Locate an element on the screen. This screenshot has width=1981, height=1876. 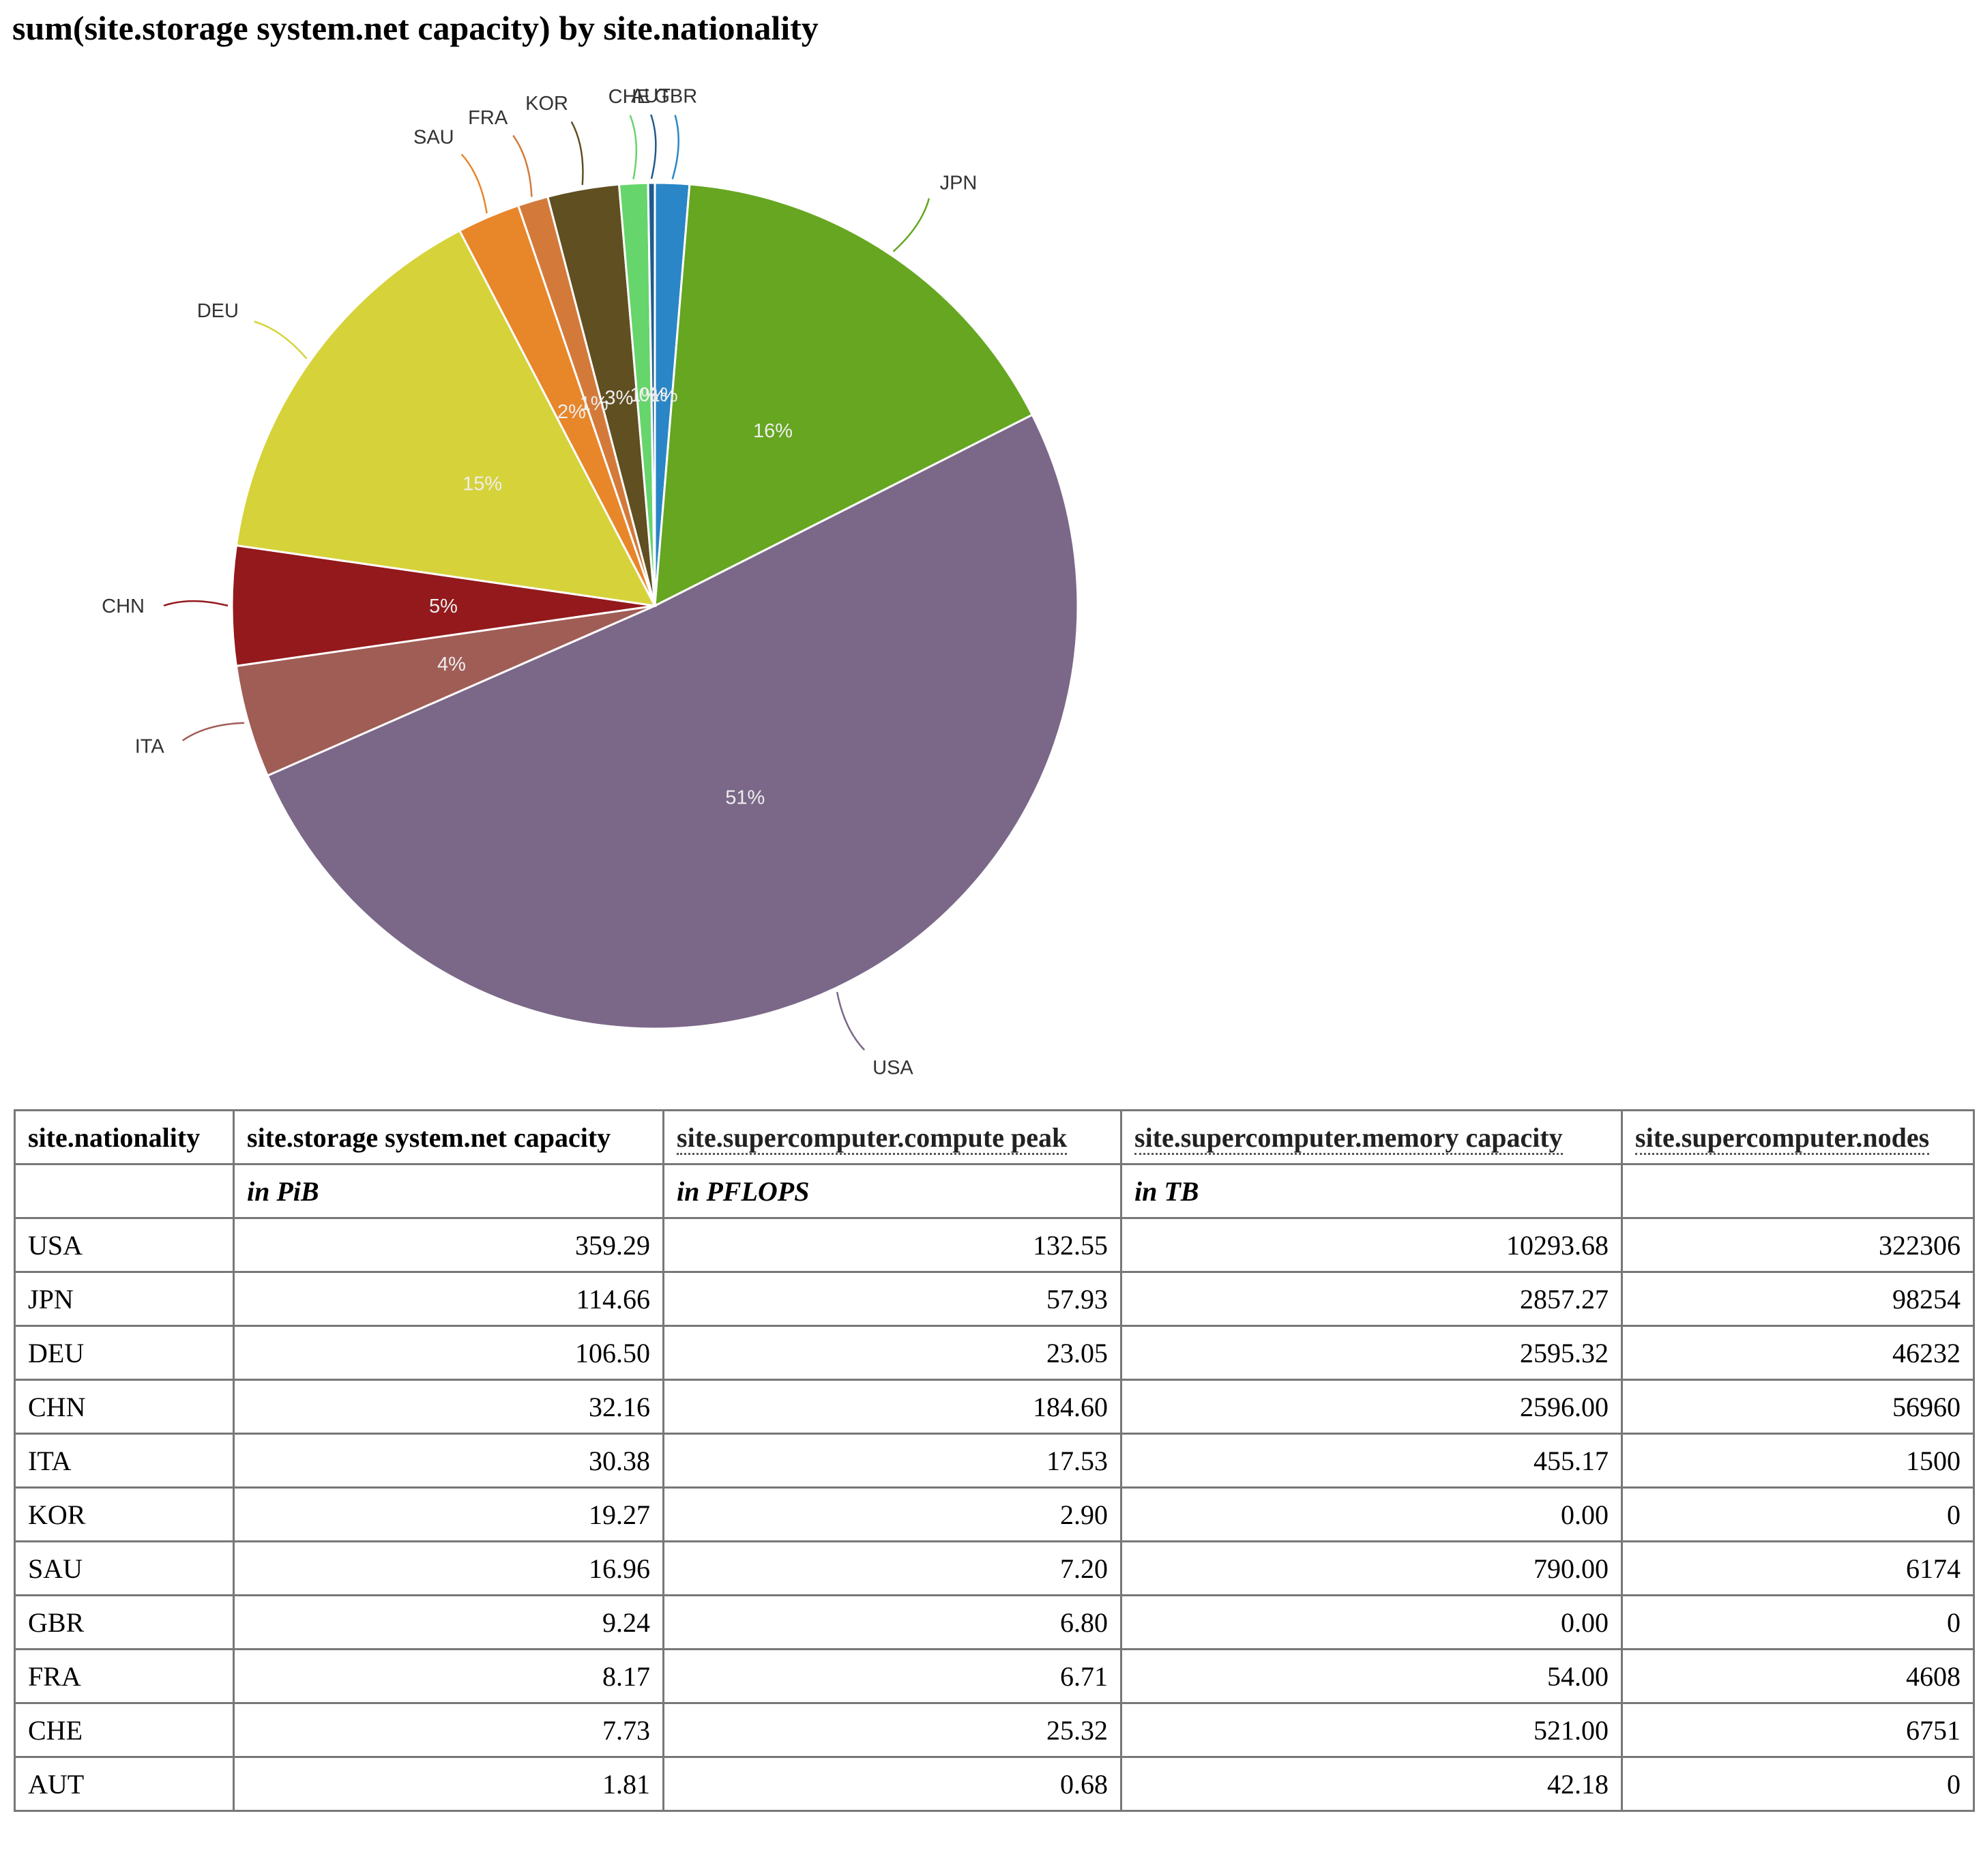
row-value-cell: 32.16 is located at coordinates (449, 1407).